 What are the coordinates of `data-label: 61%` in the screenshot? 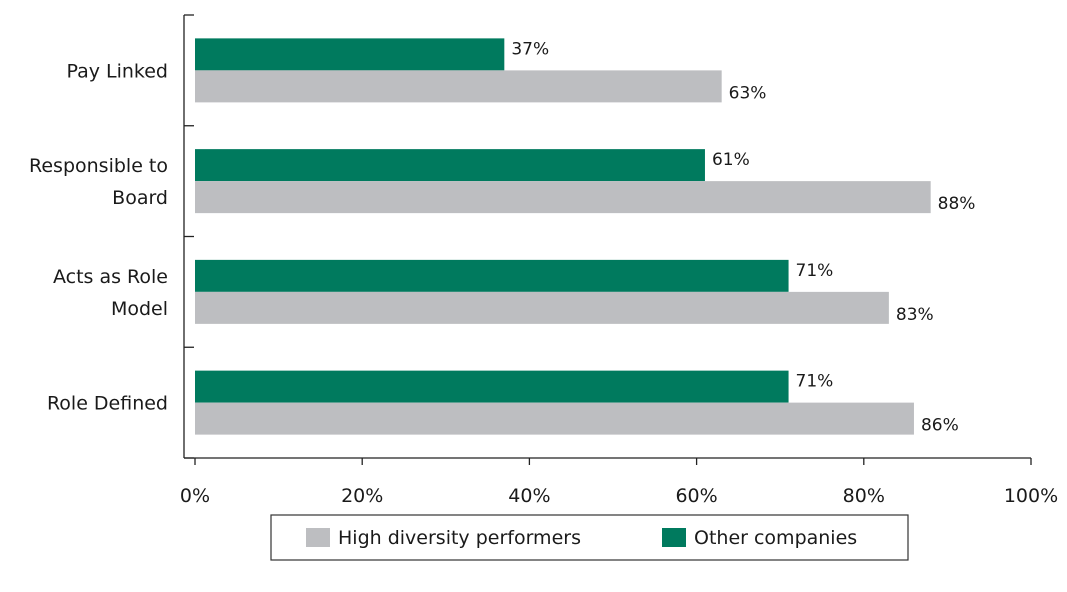 It's located at (731, 160).